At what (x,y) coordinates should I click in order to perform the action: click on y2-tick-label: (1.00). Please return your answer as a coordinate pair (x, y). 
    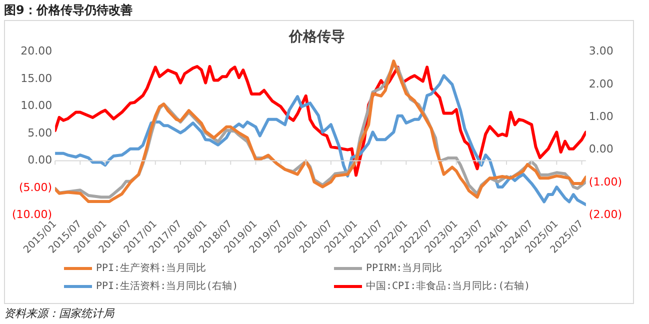
    Looking at the image, I should click on (605, 181).